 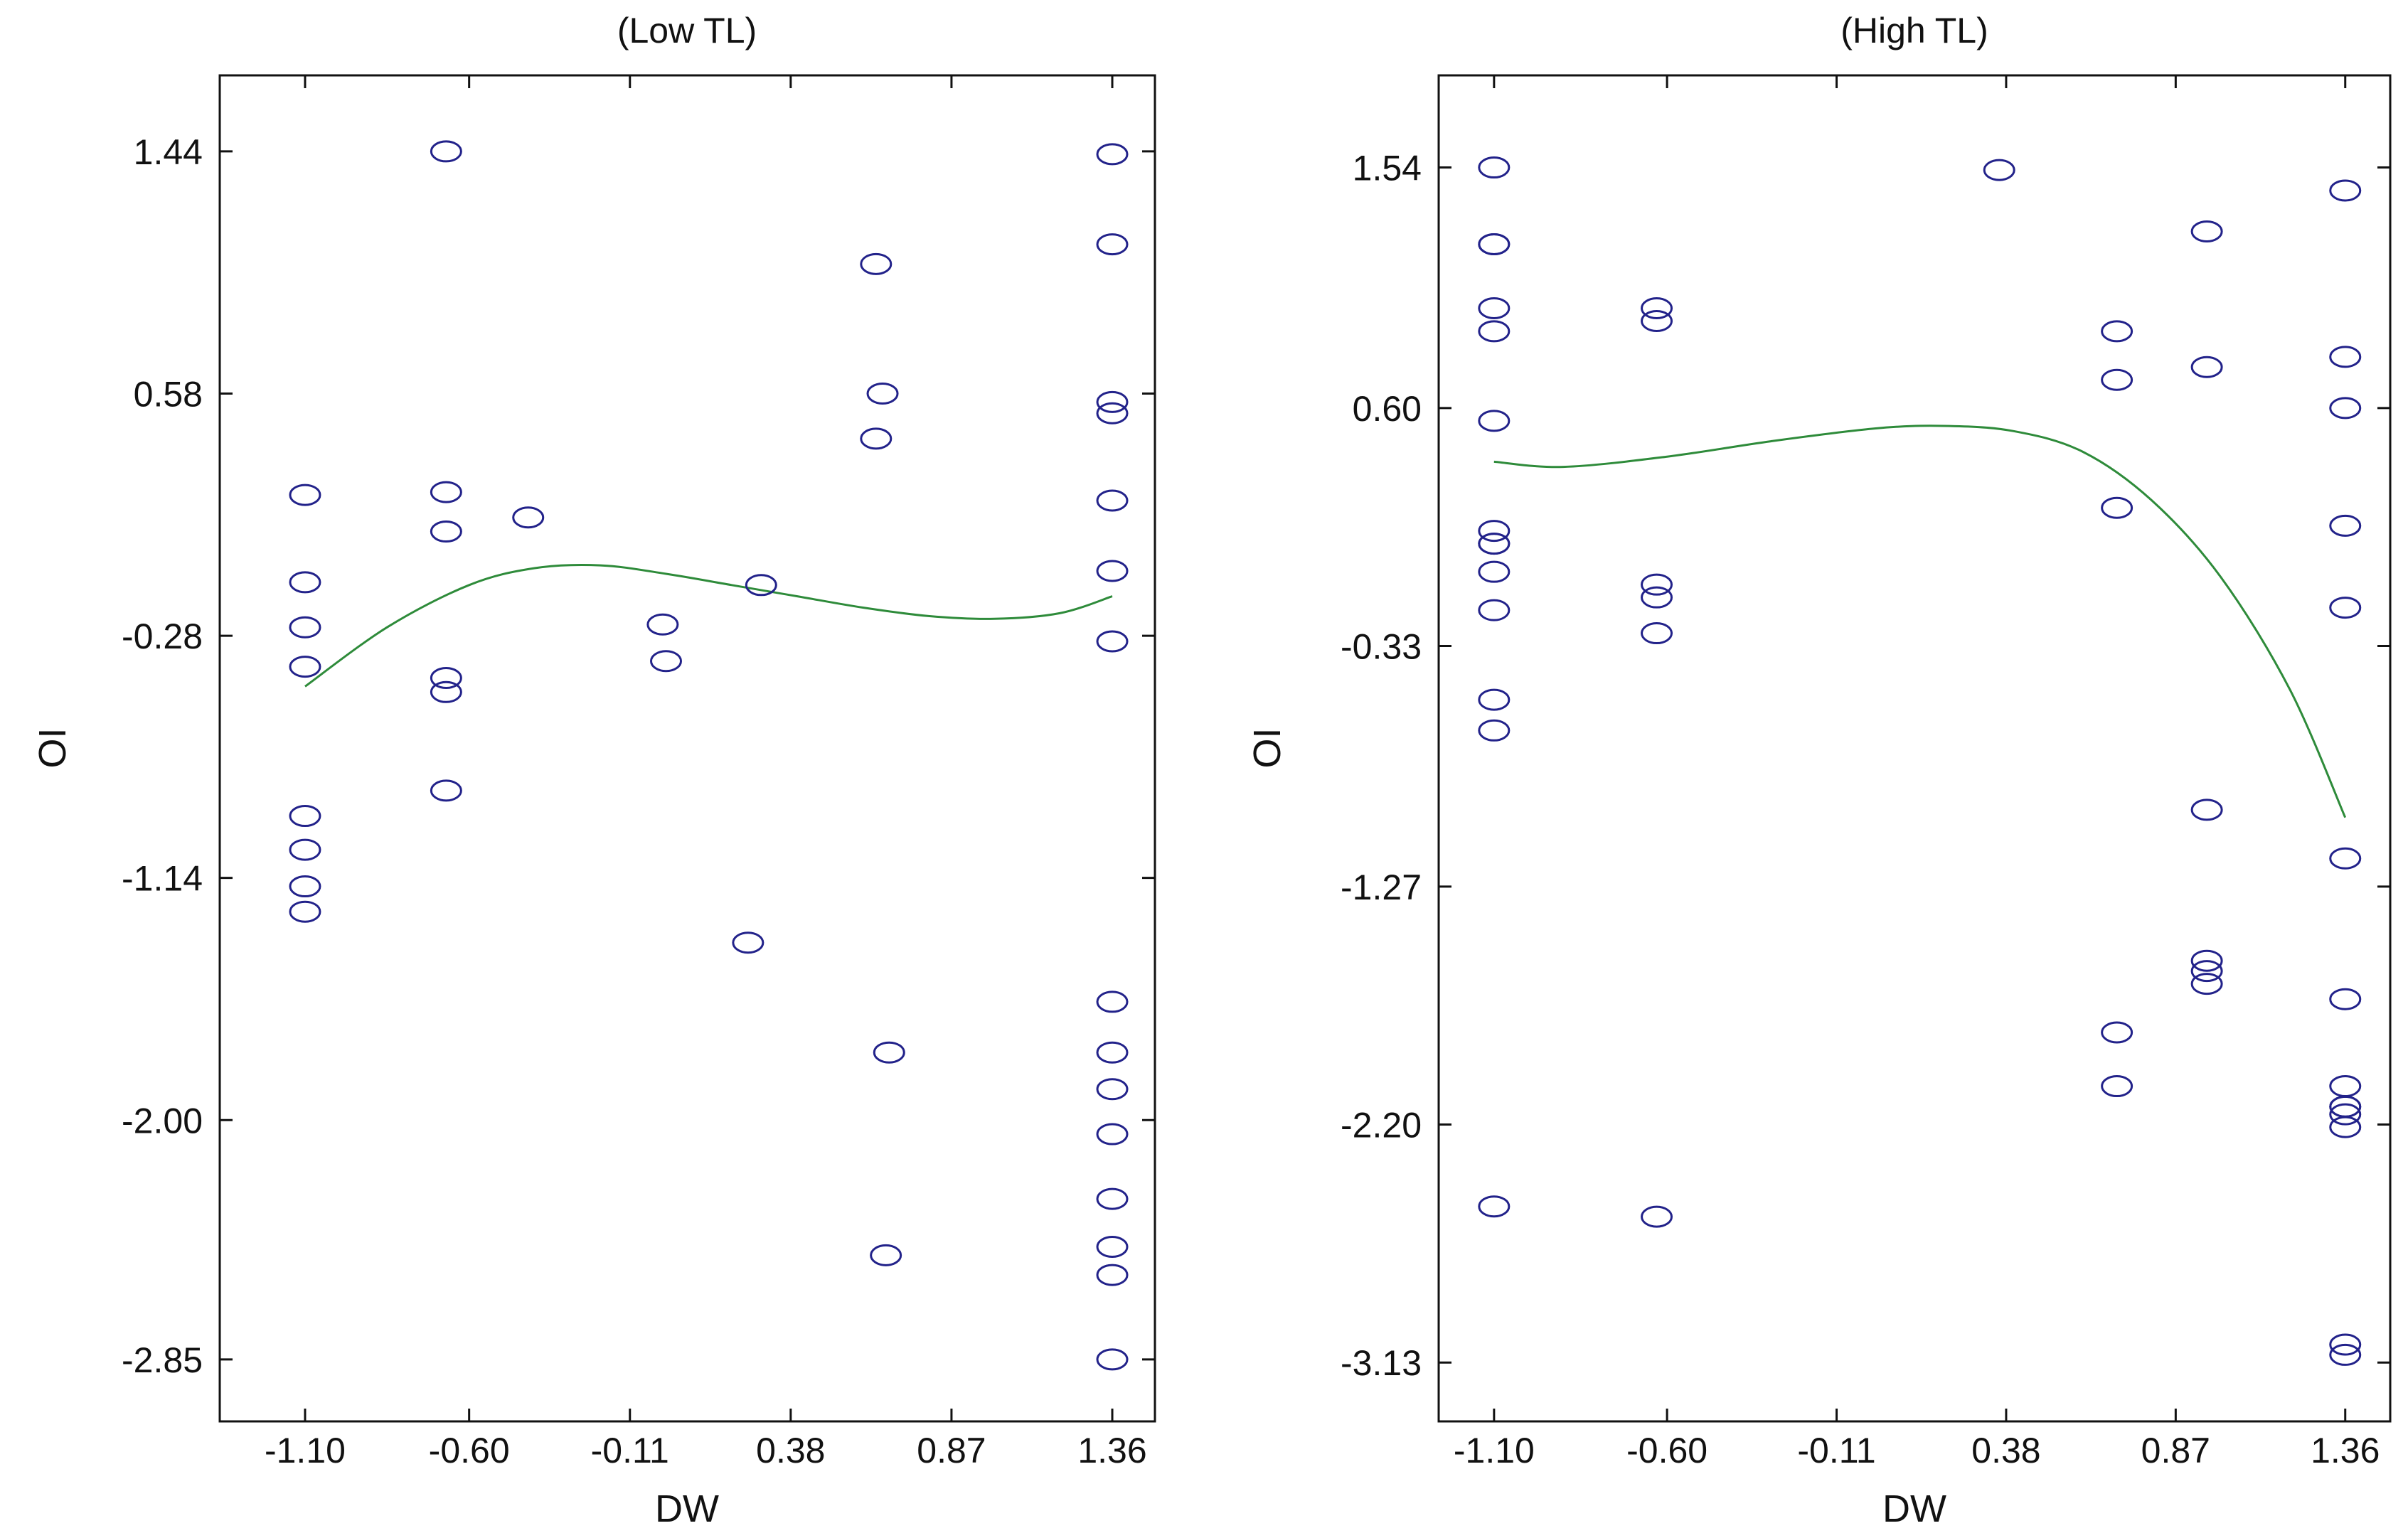 I want to click on fit-curve-group, so click(x=708, y=625).